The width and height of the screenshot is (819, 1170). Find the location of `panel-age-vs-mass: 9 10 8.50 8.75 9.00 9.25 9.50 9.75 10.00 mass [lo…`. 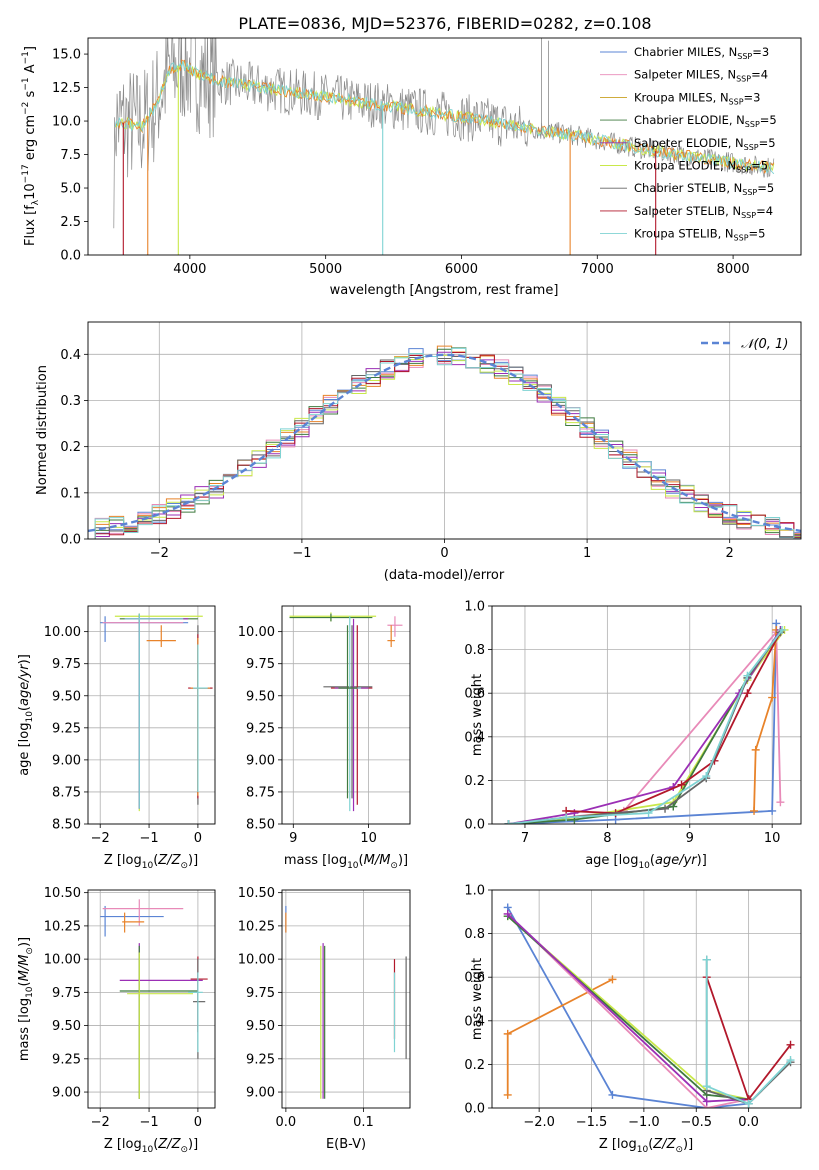

panel-age-vs-mass: 9 10 8.50 8.75 9.00 9.25 9.50 9.75 10.00 mass [lo… is located at coordinates (324, 738).